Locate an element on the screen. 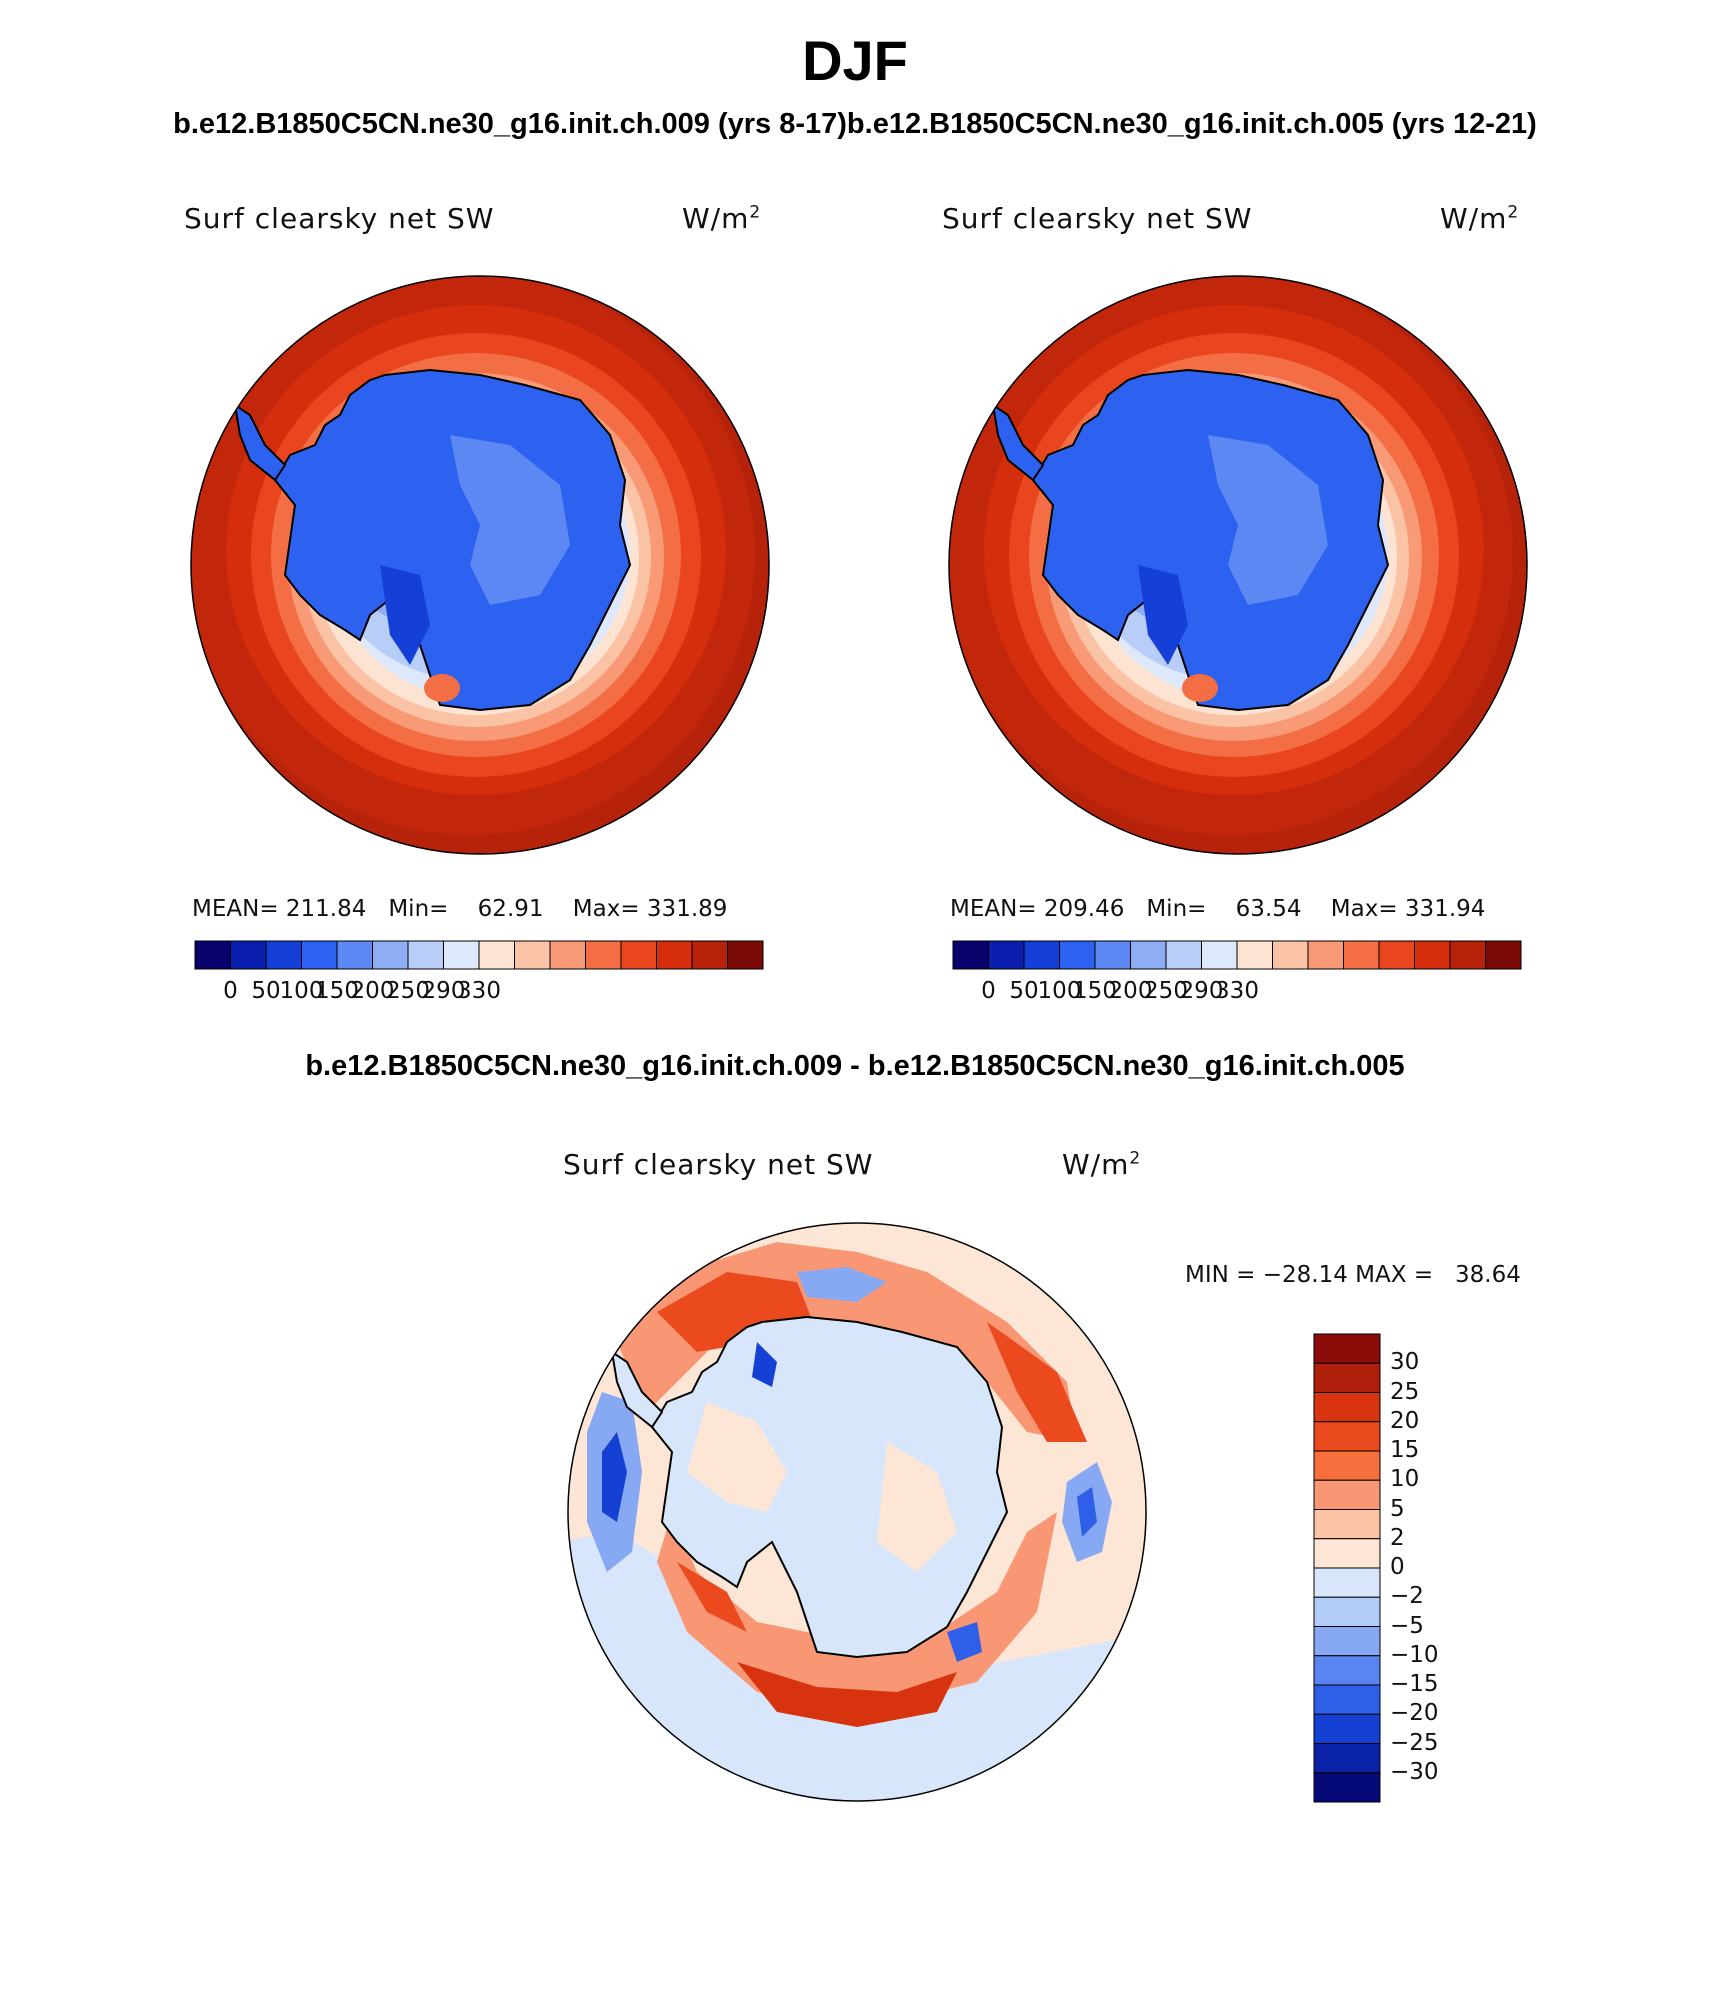 This screenshot has width=1710, height=2009. colorbar-2-tick-label: 330 is located at coordinates (1237, 991).